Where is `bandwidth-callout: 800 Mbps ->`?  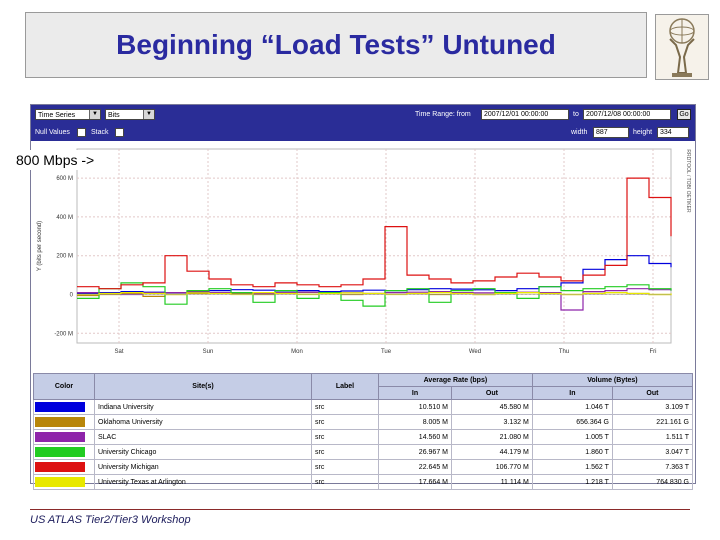 bandwidth-callout: 800 Mbps -> is located at coordinates (55, 160).